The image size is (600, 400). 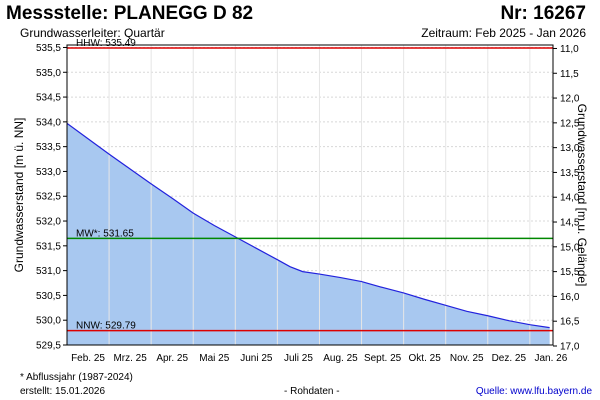 I want to click on y-tick-label: 531,5, so click(x=48, y=246).